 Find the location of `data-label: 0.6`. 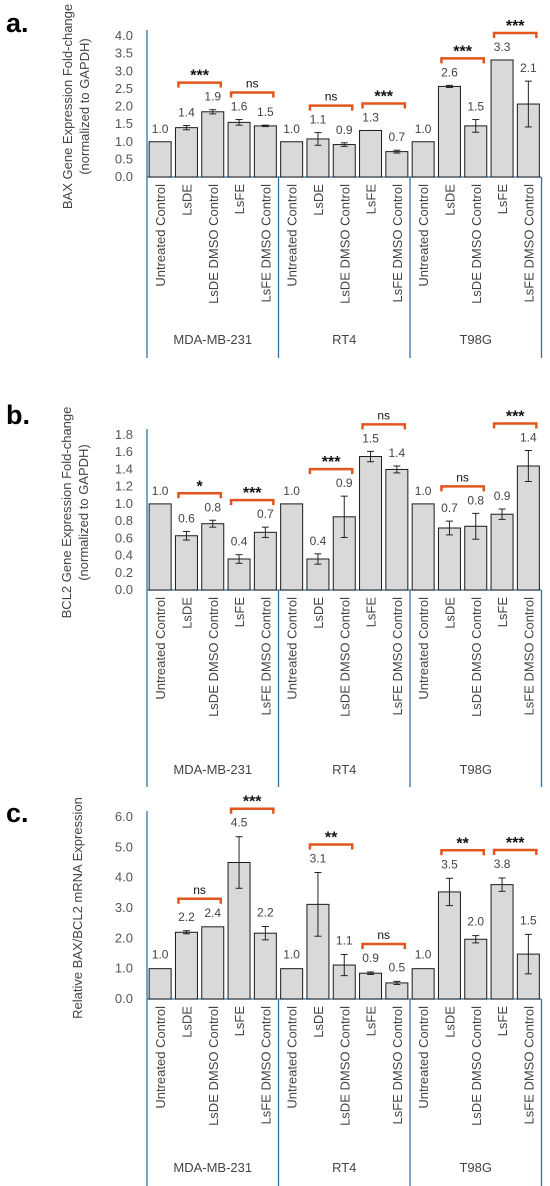

data-label: 0.6 is located at coordinates (186, 518).